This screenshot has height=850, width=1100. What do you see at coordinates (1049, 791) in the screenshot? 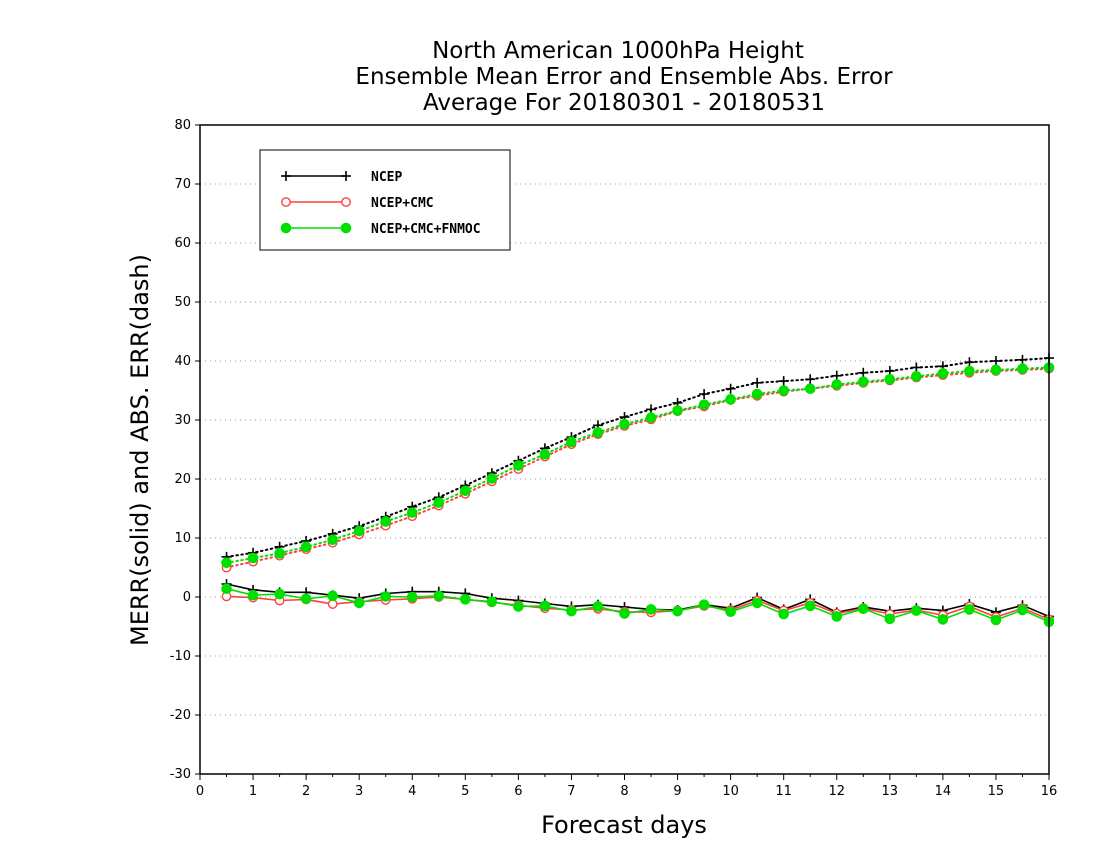
I see `x-tick-label: 16` at bounding box center [1049, 791].